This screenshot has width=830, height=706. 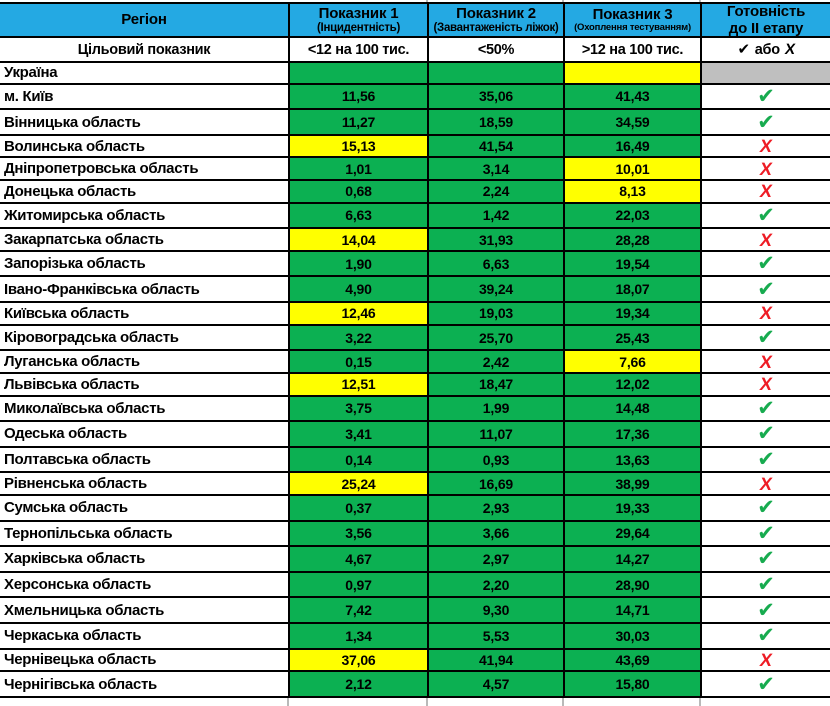 I want to click on indicator2-cell: 3,14, so click(x=495, y=169).